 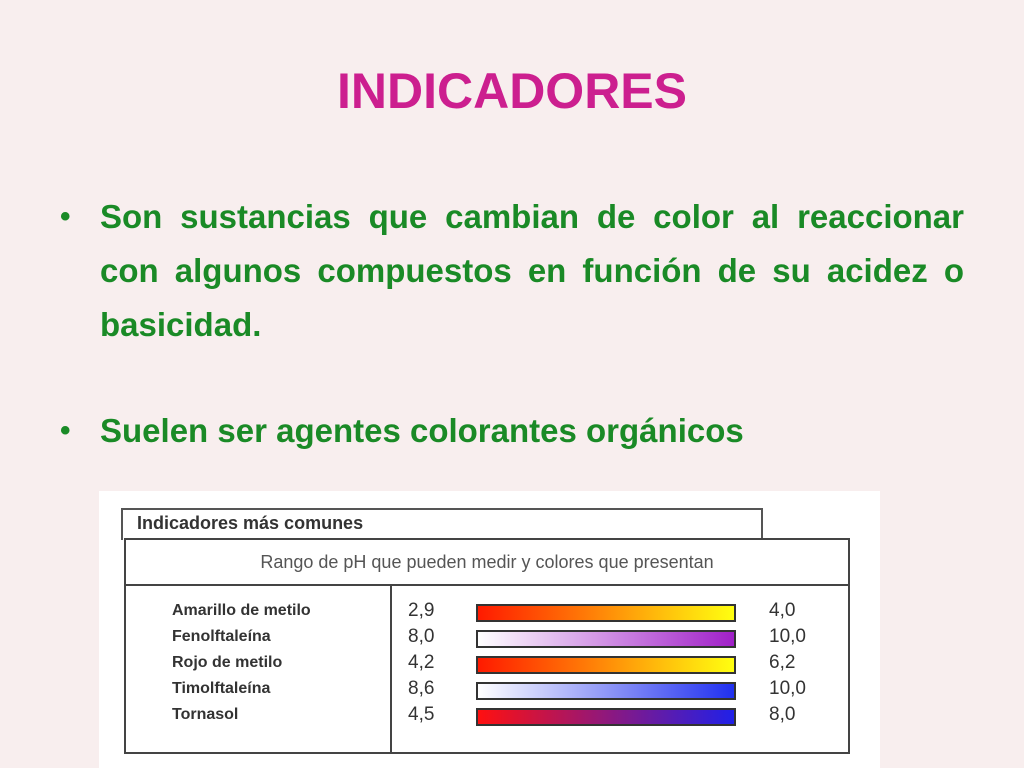 I want to click on ph-low: 4,2, so click(x=421, y=662).